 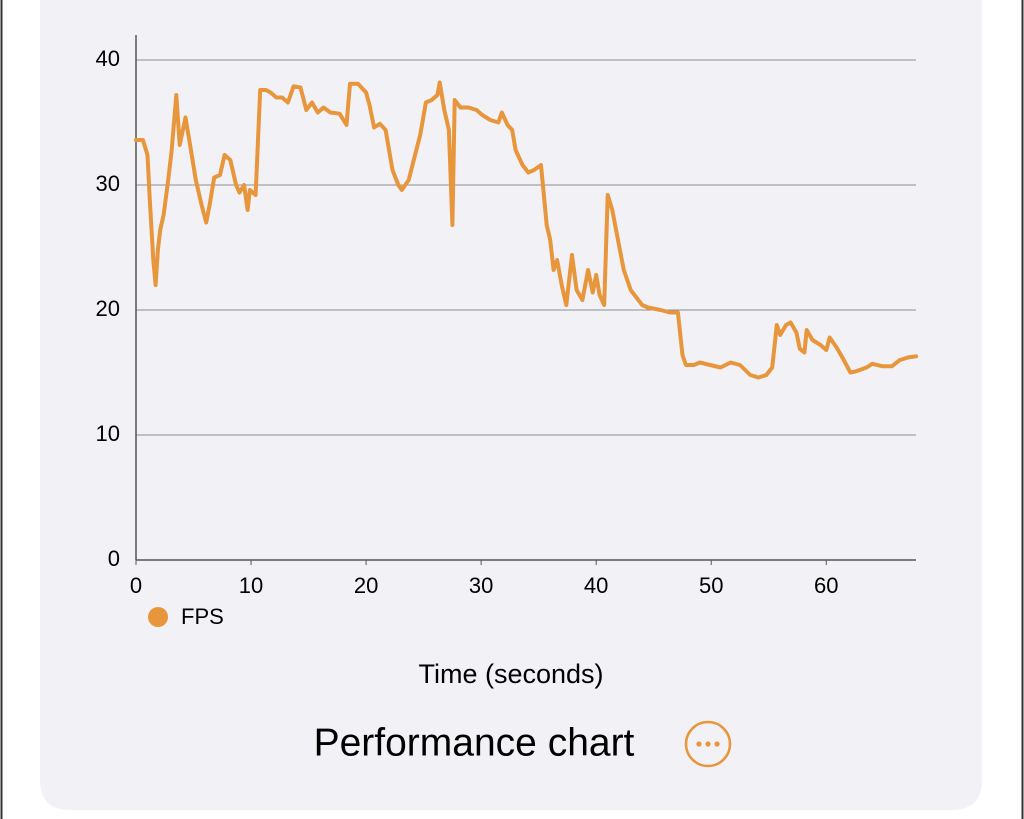 I want to click on x-tick-label: 60, so click(x=826, y=585).